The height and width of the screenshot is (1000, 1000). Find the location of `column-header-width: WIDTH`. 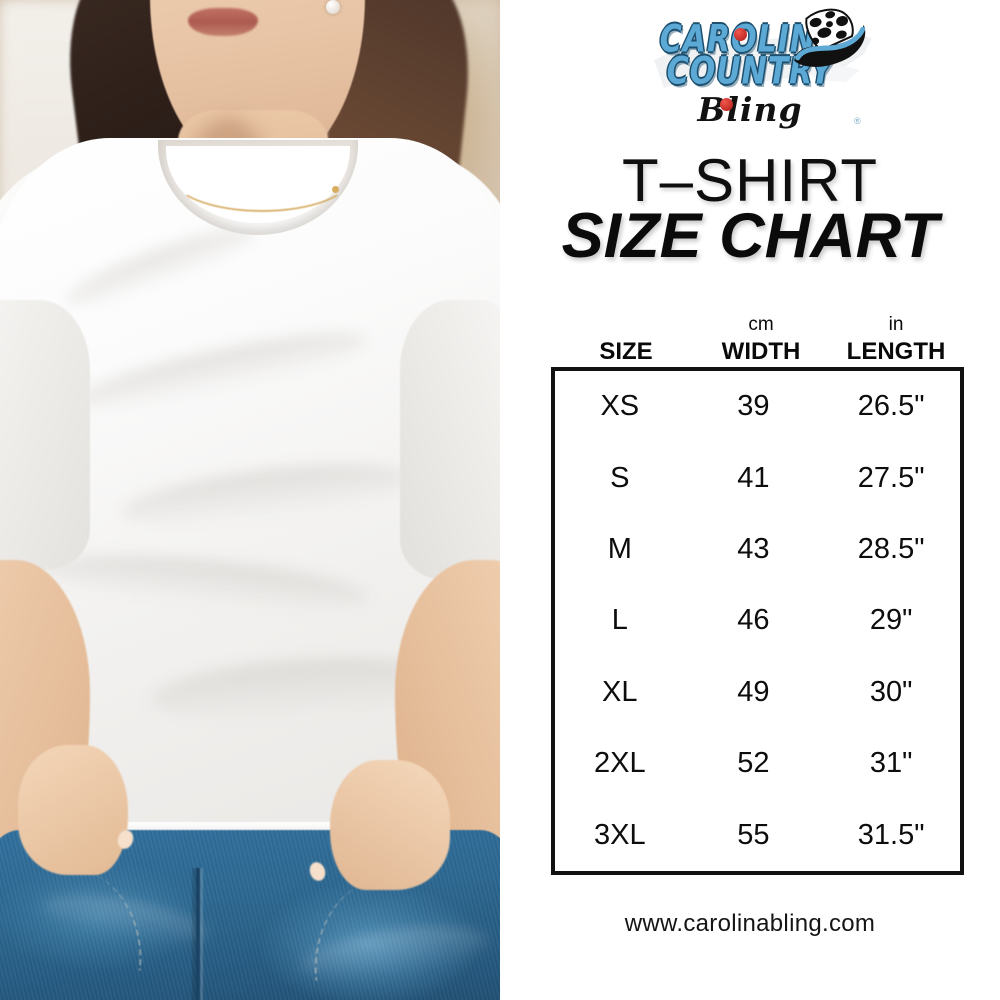

column-header-width: WIDTH is located at coordinates (761, 351).